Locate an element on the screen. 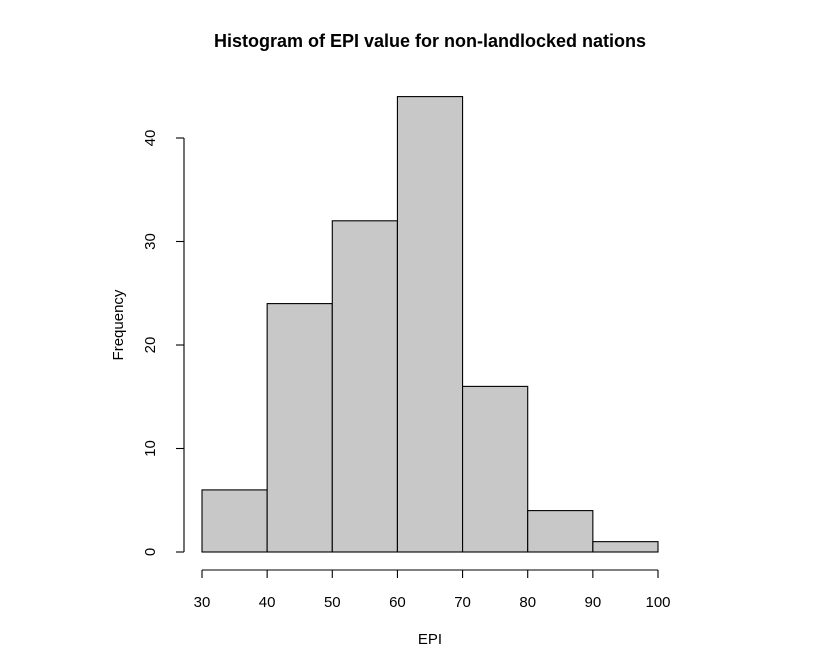  x-tick-label-80: 80 is located at coordinates (527, 602).